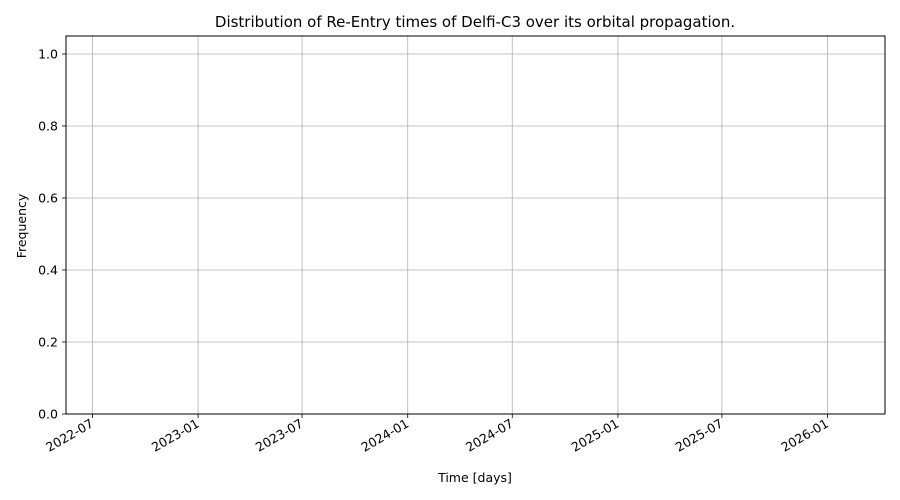  I want to click on x-tick-label: 2024-01, so click(384, 435).